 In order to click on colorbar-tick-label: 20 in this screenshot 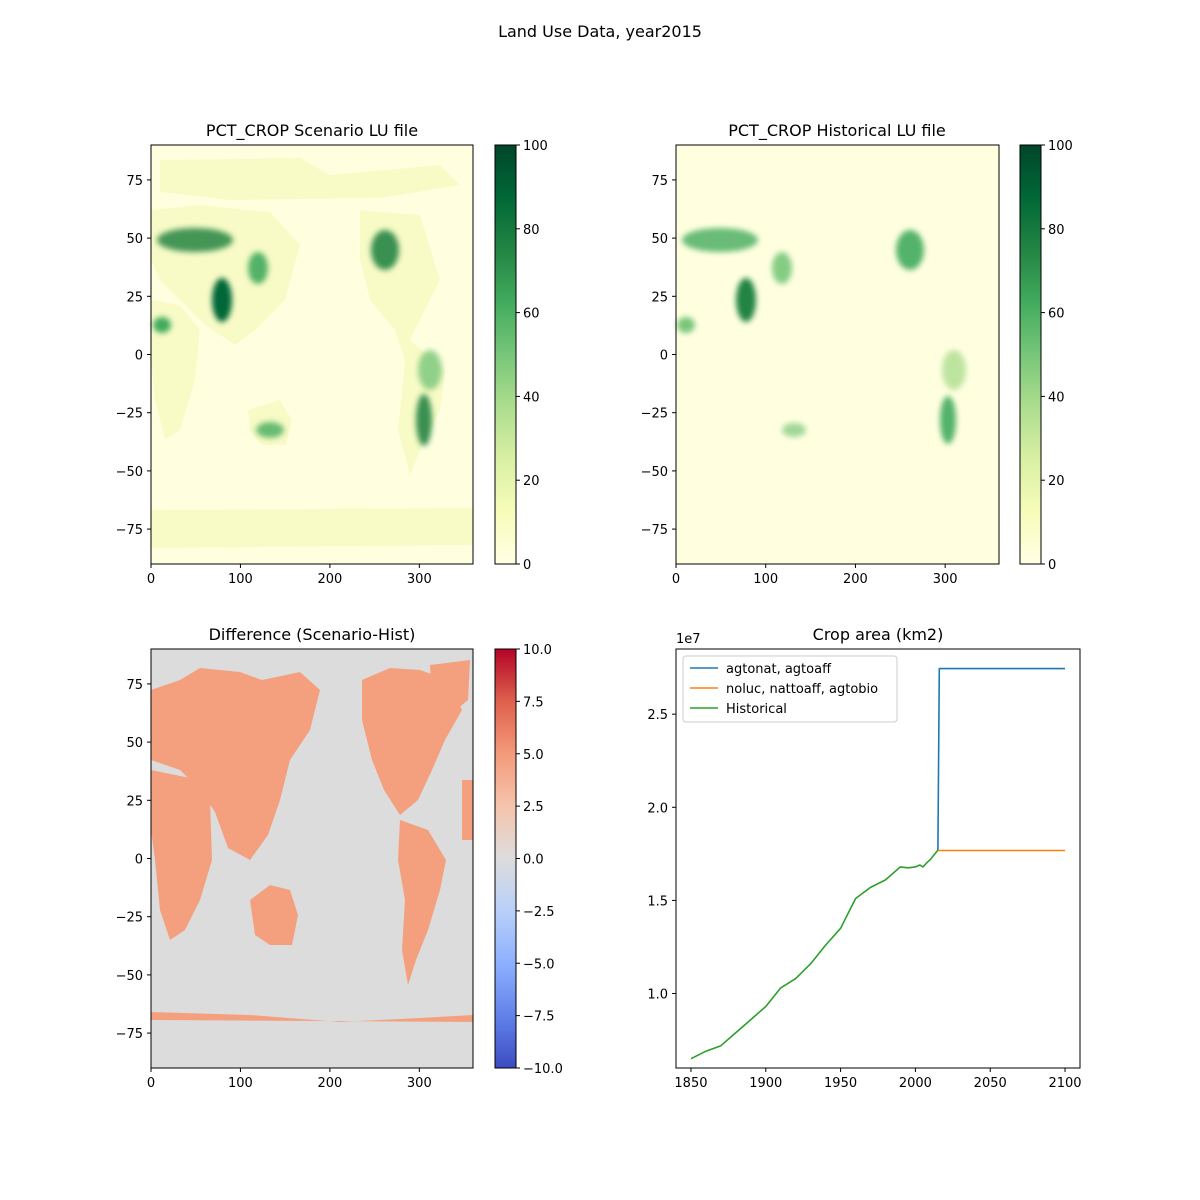, I will do `click(1056, 481)`.